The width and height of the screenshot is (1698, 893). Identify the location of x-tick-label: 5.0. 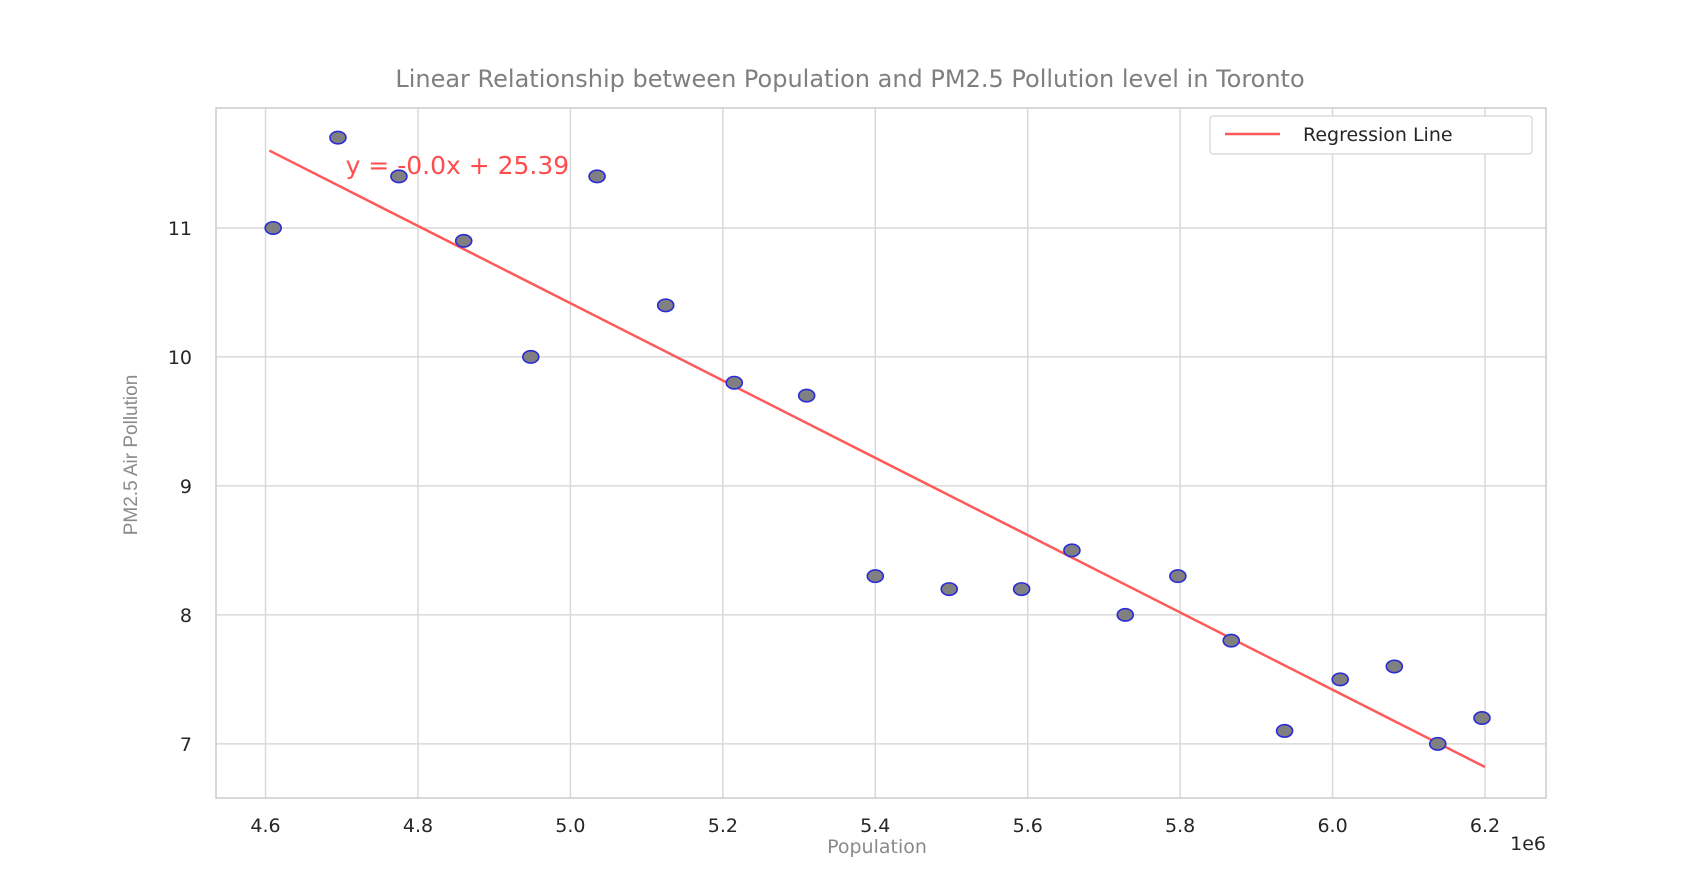
(570, 826).